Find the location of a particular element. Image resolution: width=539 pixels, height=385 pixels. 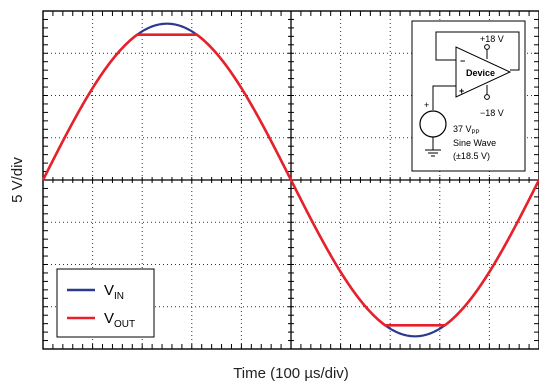

supply-pos-terminal is located at coordinates (487, 47).